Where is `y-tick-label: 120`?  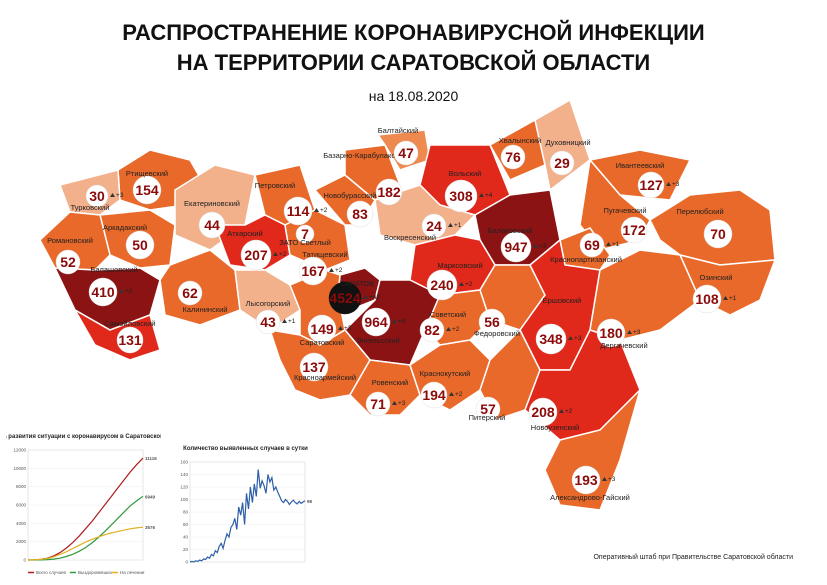
y-tick-label: 120 is located at coordinates (184, 487).